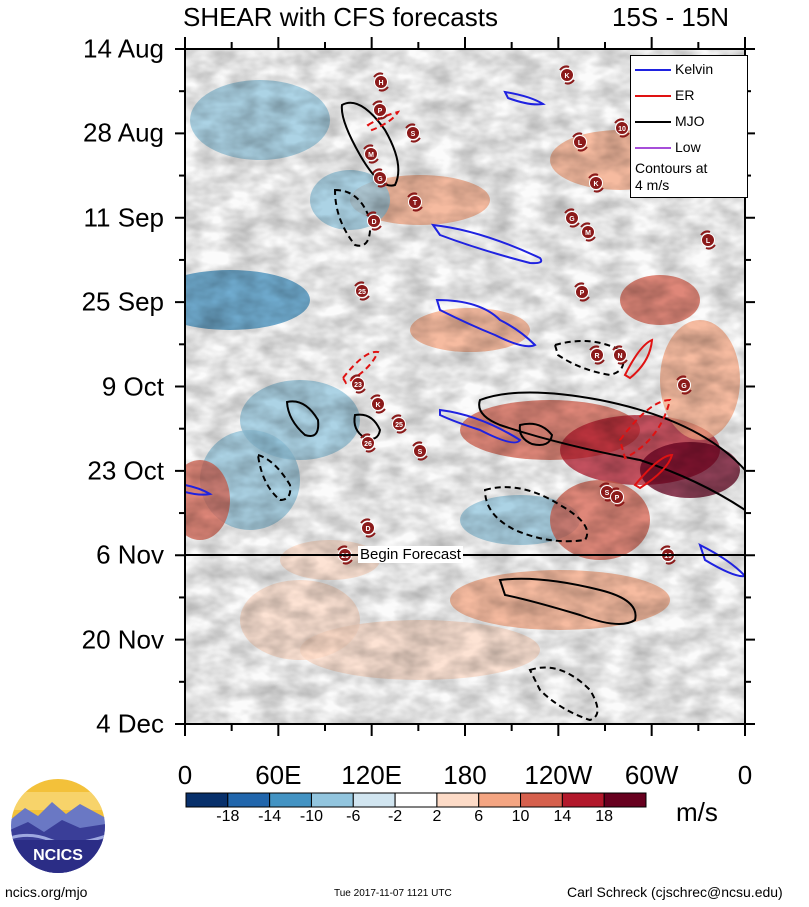 Image resolution: width=809 pixels, height=907 pixels. Describe the element at coordinates (685, 95) in the screenshot. I see `legend-label: ER` at that location.